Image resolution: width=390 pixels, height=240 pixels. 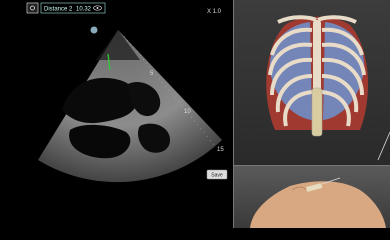 I want to click on clavicles, so click(x=317, y=19).